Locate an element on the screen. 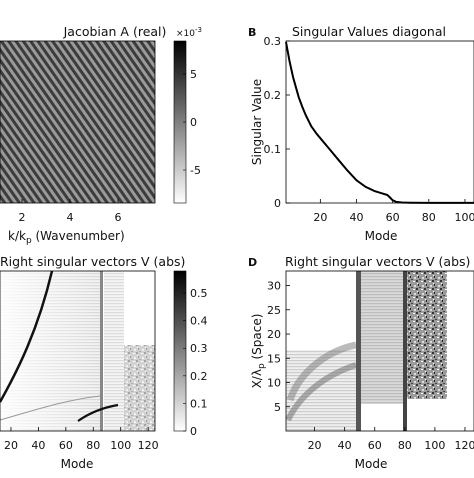 The image size is (474, 478). panel-c-xtick-label: 20 is located at coordinates (11, 445).